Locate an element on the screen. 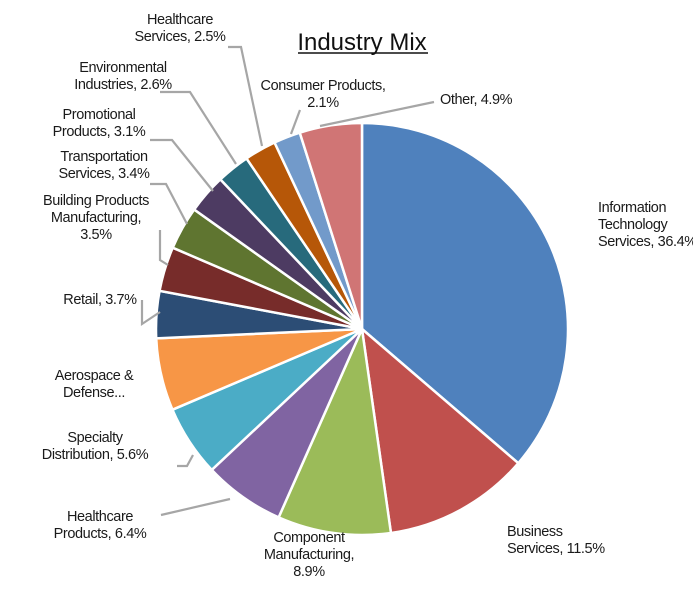 Image resolution: width=693 pixels, height=594 pixels. data-label-retail: Retail, 3.7% is located at coordinates (100, 300).